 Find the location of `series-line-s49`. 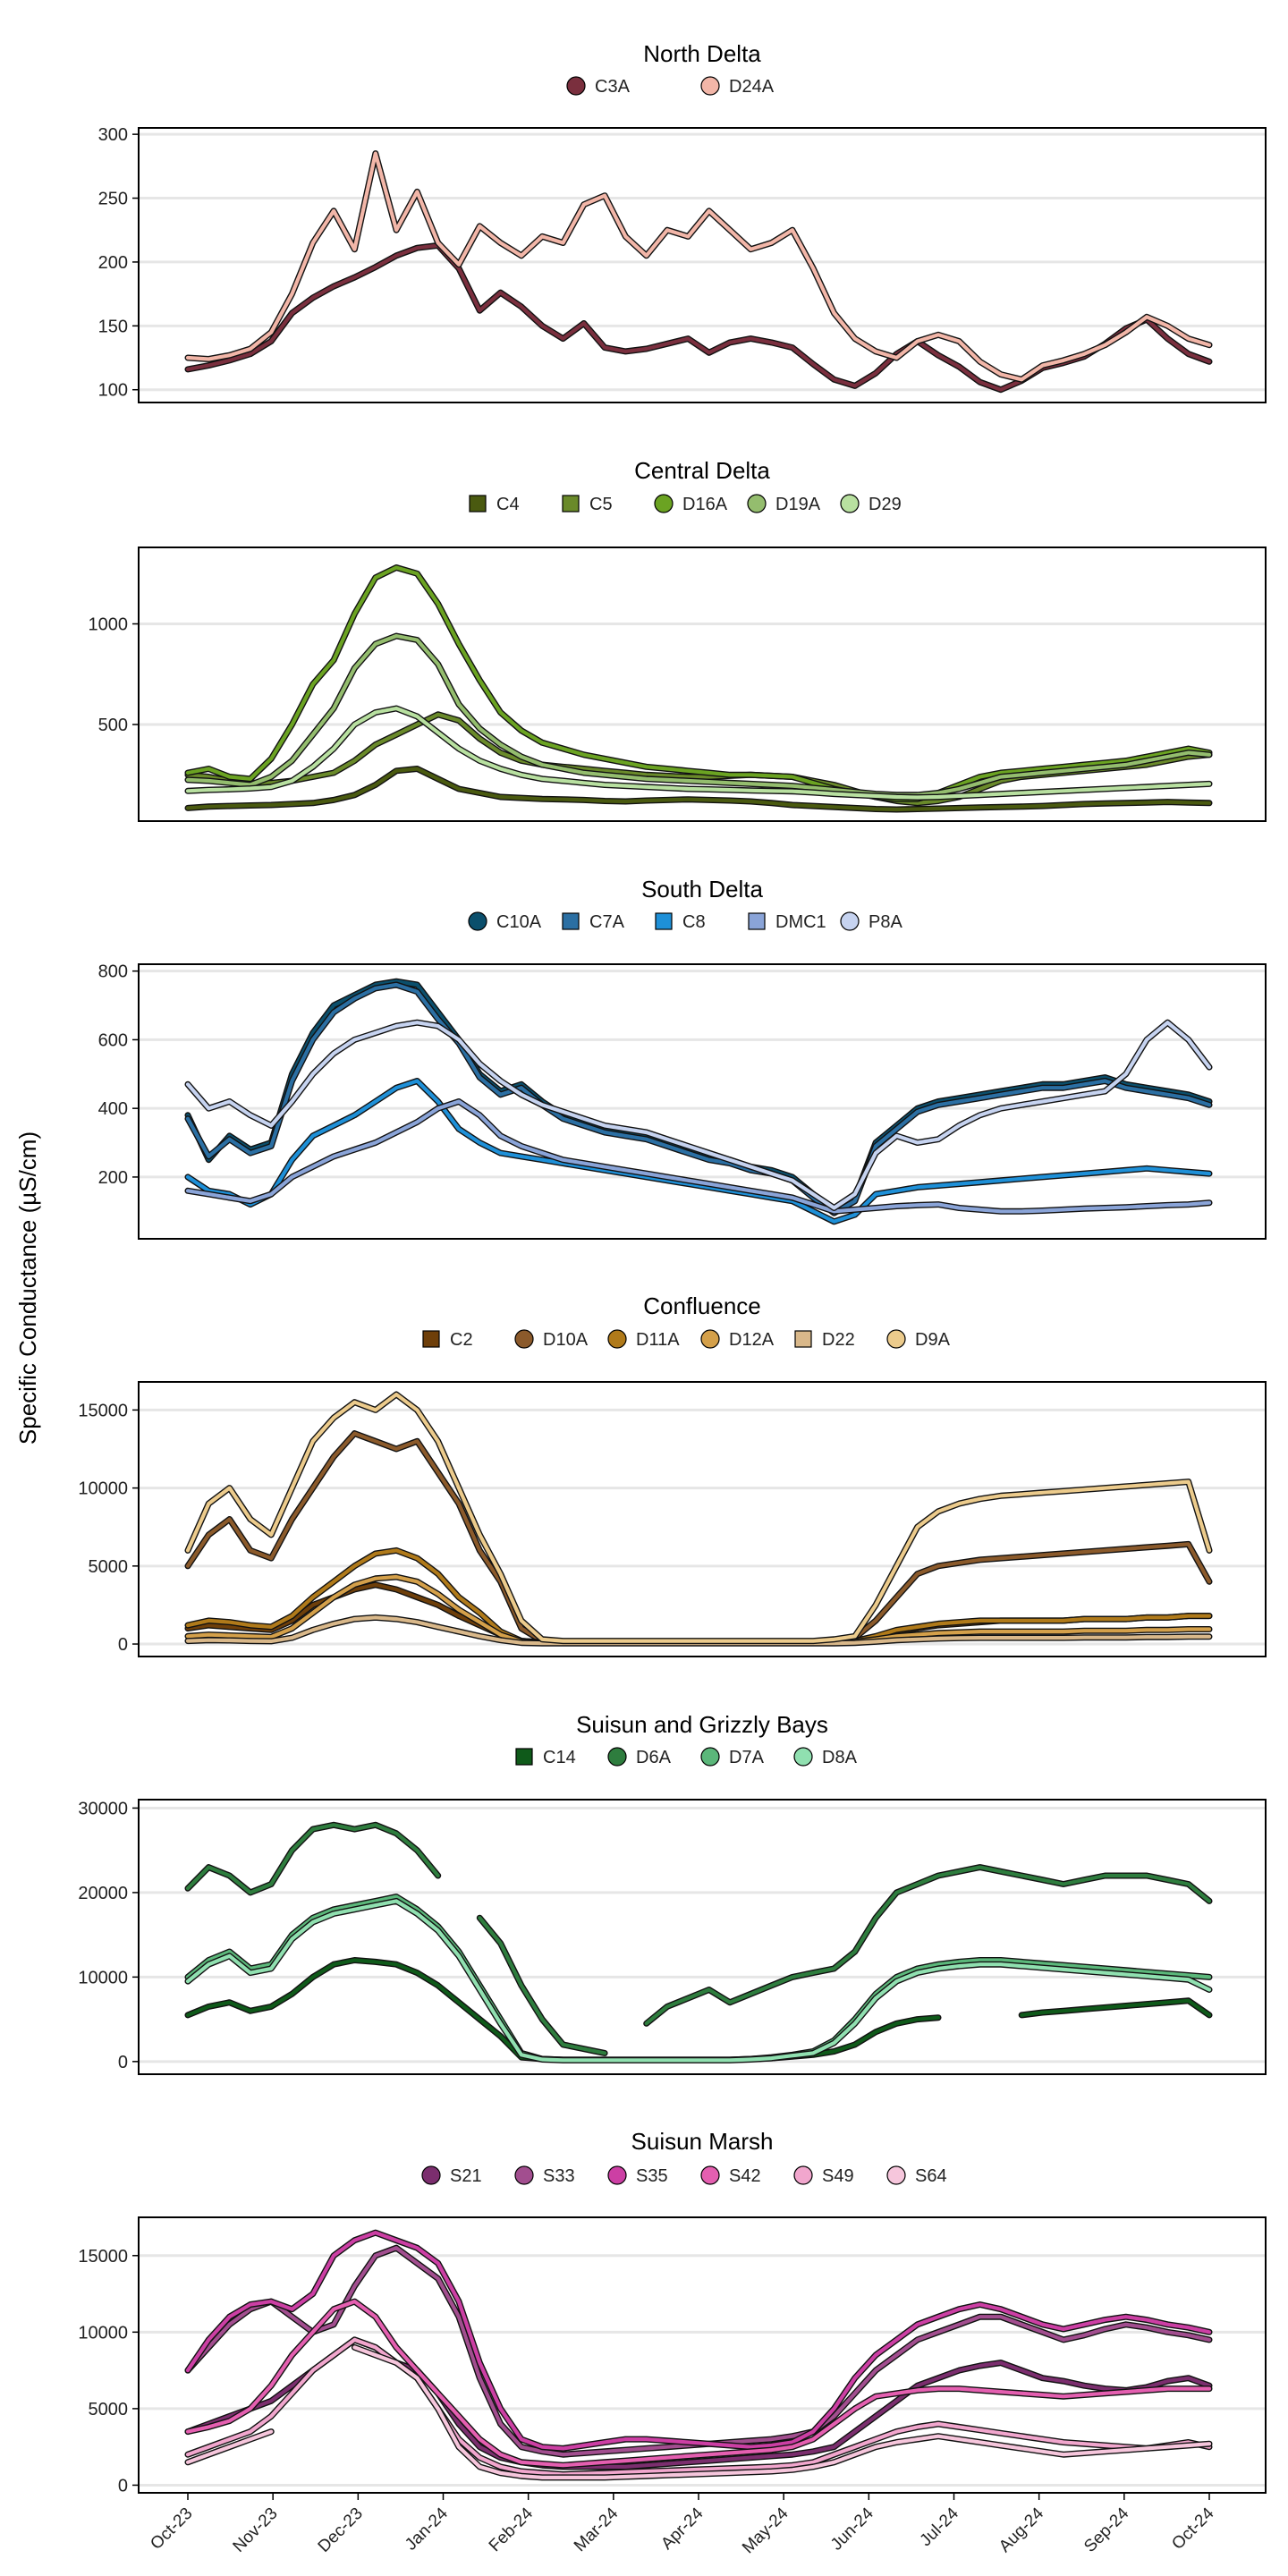

series-line-s49 is located at coordinates (698, 2407).